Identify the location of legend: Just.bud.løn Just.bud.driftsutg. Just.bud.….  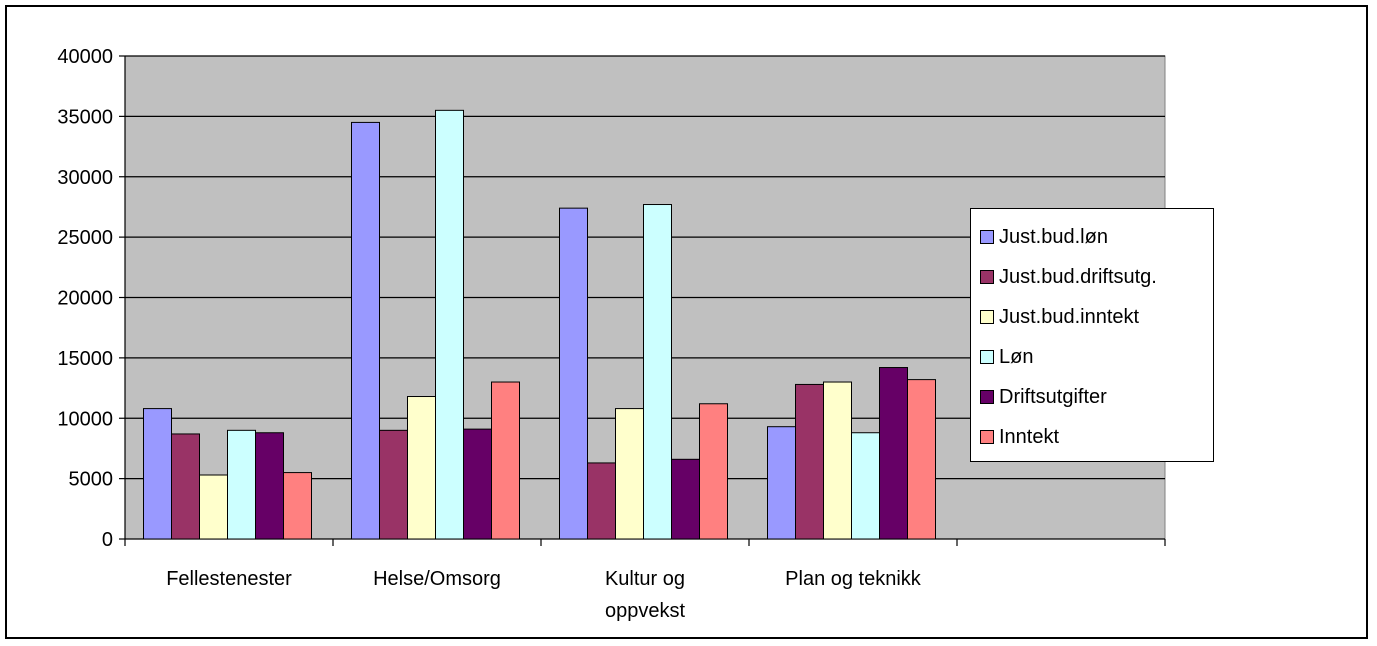
(1092, 335).